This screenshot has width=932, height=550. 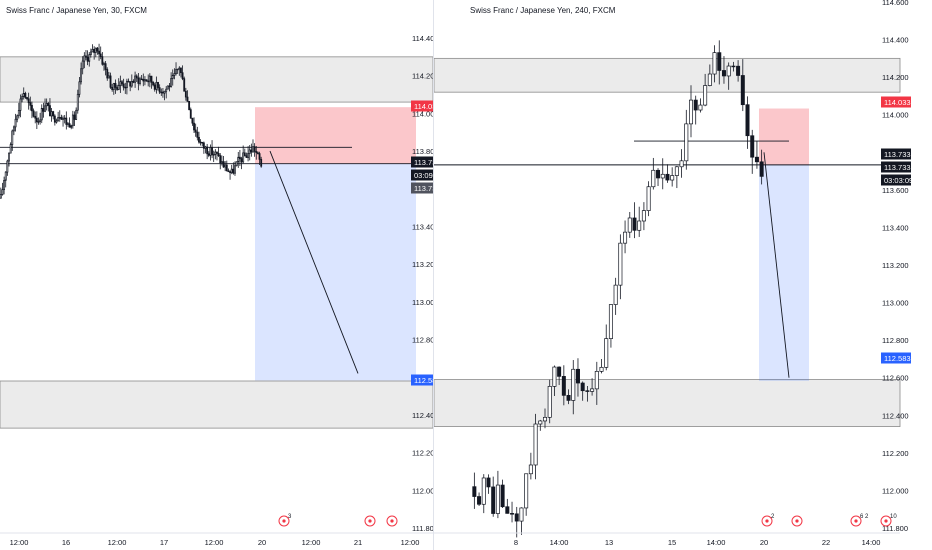 I want to click on price-tag-label: 112.583, so click(x=423, y=380).